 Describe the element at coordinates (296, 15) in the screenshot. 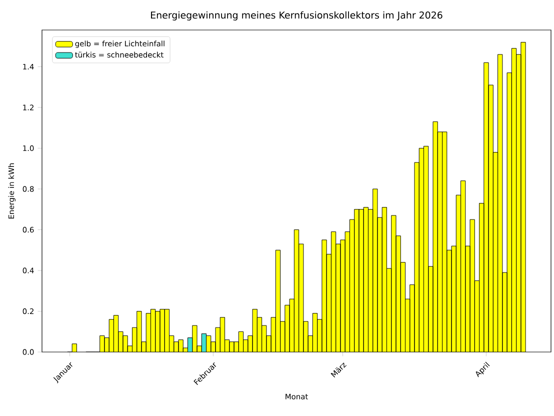

I see `chart-title: Energiegewinnung meines Kernfusionskollektors im Jahr 2026` at that location.